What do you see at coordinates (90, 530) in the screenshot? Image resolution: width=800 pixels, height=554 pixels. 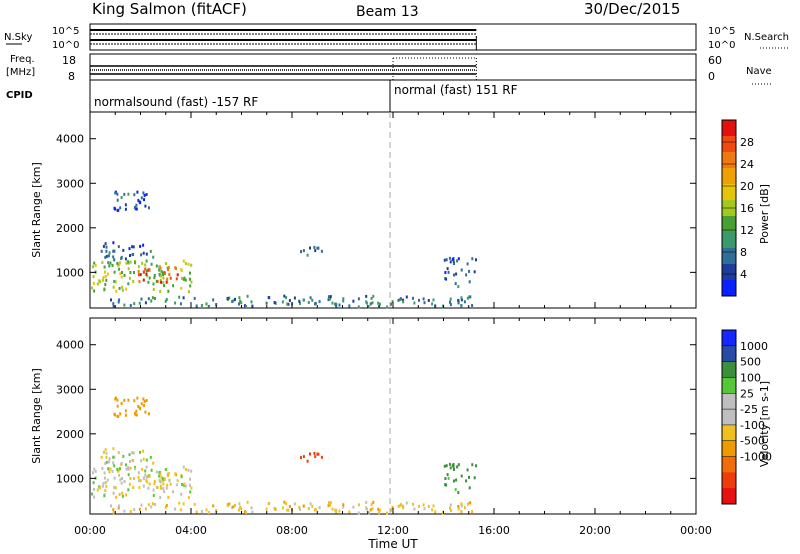 I see `x-tick-label-0: 00:00` at bounding box center [90, 530].